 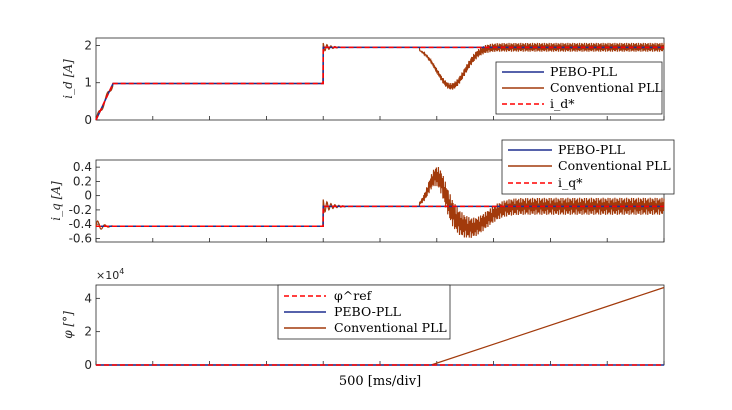 What do you see at coordinates (88, 298) in the screenshot?
I see `y-tick-label: 4` at bounding box center [88, 298].